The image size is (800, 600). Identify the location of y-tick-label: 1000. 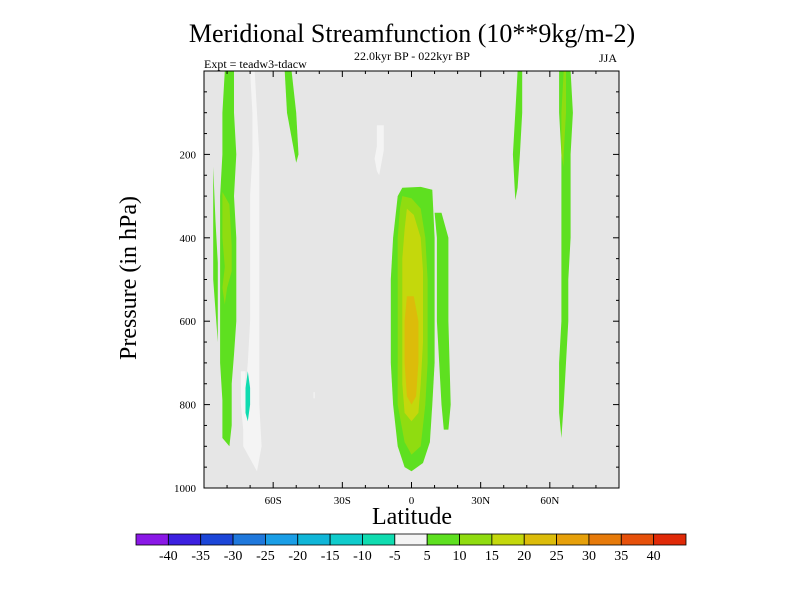
(185, 489).